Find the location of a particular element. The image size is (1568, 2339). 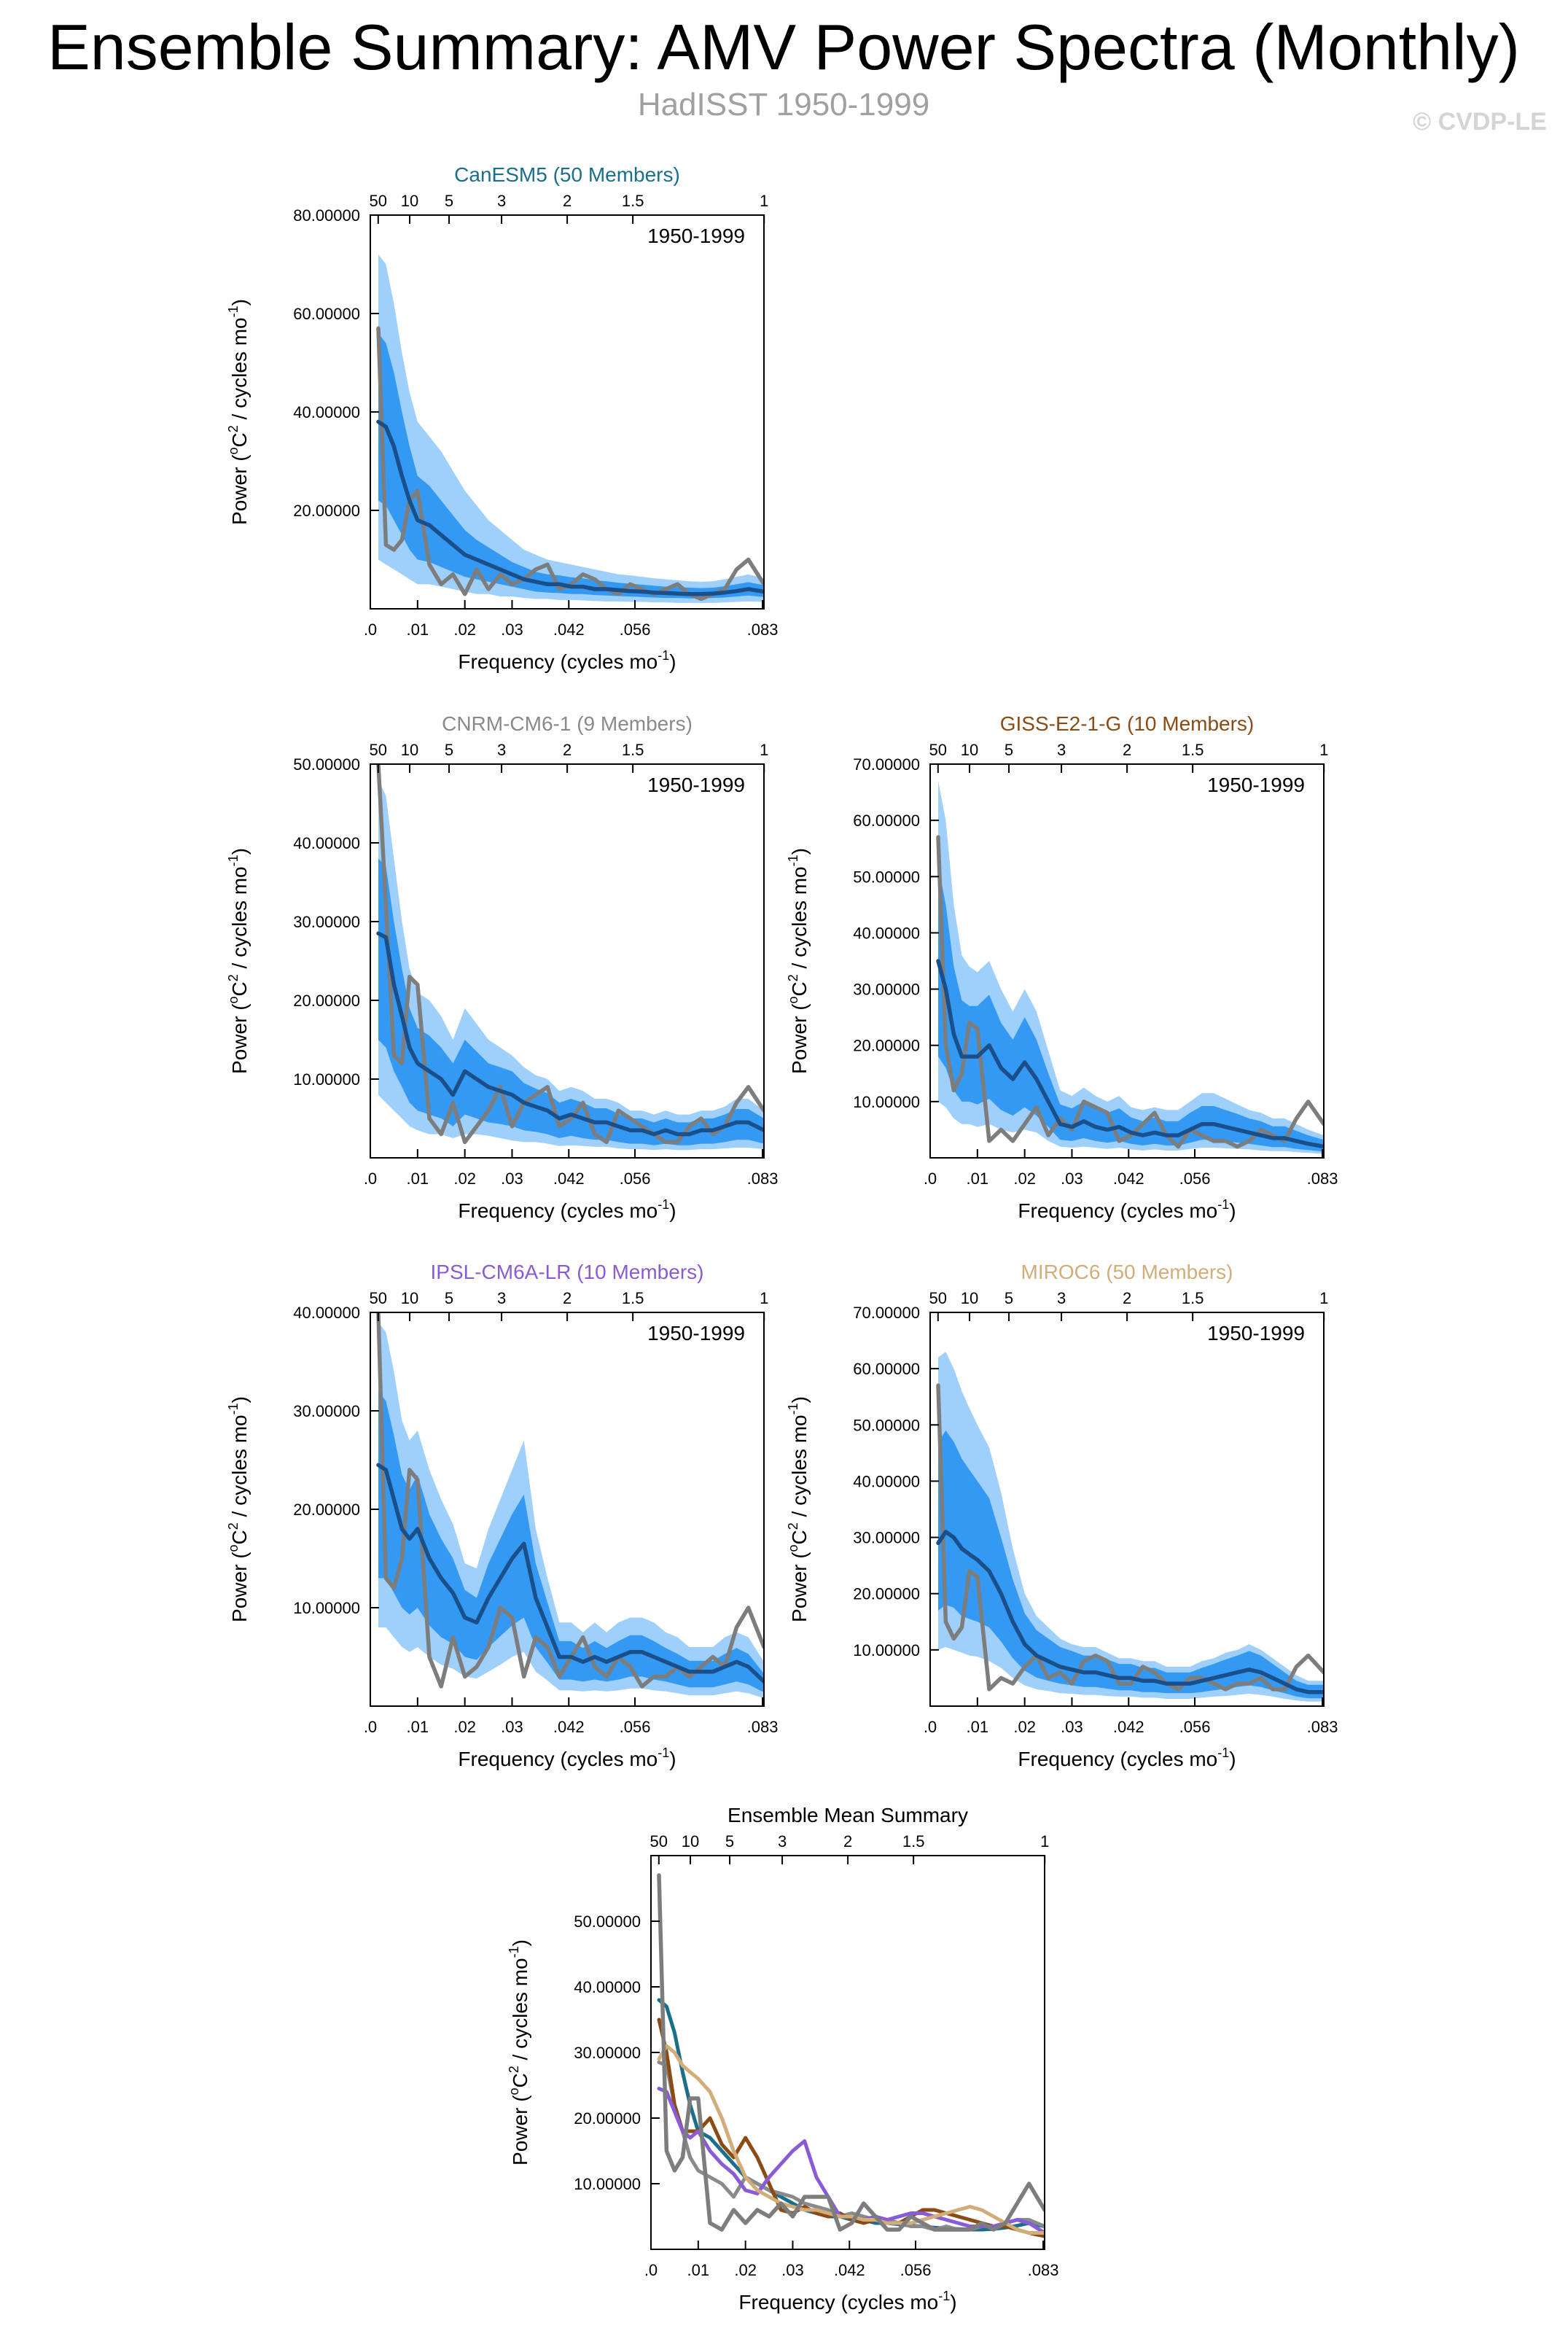

plot-frame is located at coordinates (848, 2052).